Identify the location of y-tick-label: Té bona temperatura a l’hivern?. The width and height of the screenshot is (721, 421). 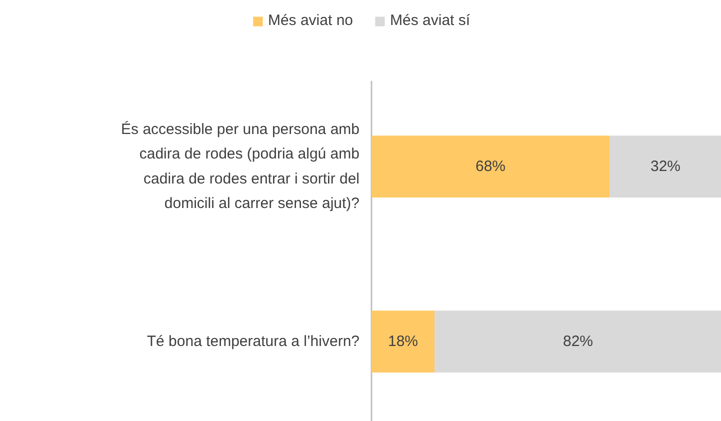
(253, 341).